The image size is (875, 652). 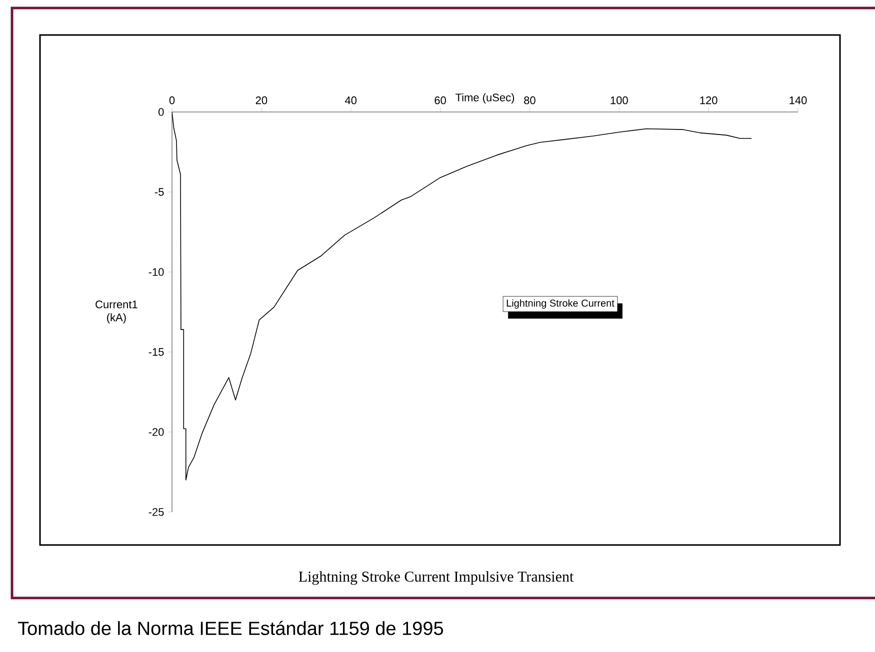 I want to click on y-tick-label: -20, so click(x=156, y=432).